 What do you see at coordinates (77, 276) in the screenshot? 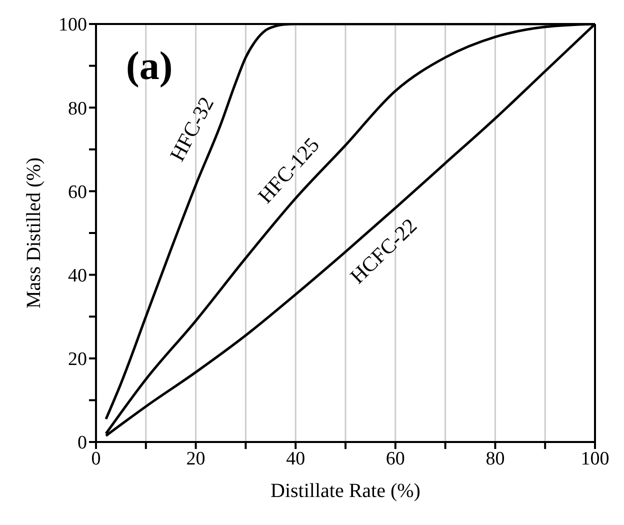
I see `y-tick-label: 40` at bounding box center [77, 276].